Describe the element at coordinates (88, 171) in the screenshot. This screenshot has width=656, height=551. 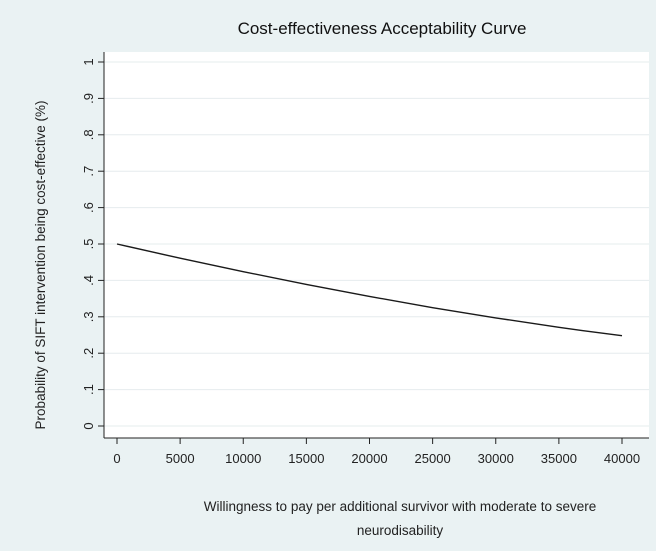
I see `y-tick-label: .7` at that location.